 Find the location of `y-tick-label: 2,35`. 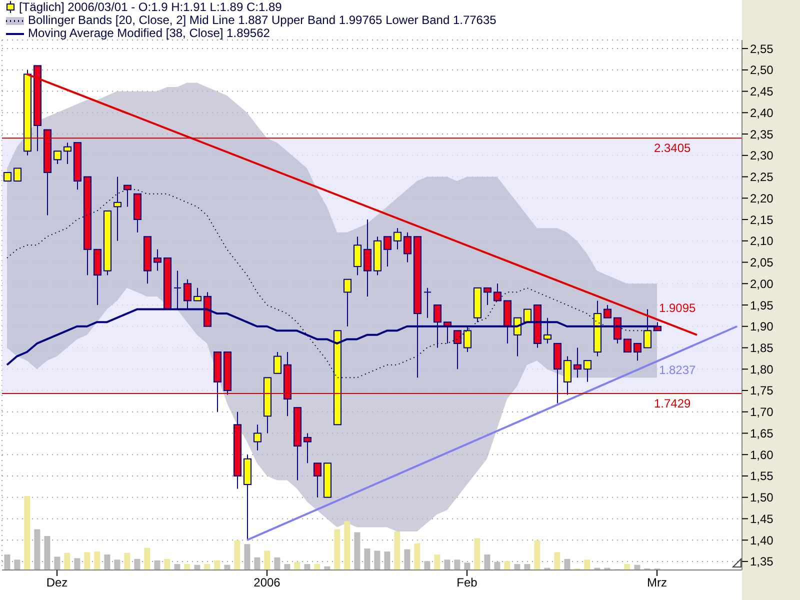

y-tick-label: 2,35 is located at coordinates (762, 134).